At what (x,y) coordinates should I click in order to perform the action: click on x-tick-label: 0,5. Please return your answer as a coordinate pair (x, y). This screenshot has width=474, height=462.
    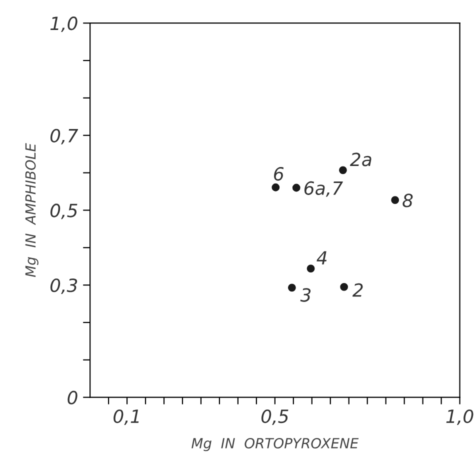
    Looking at the image, I should click on (274, 417).